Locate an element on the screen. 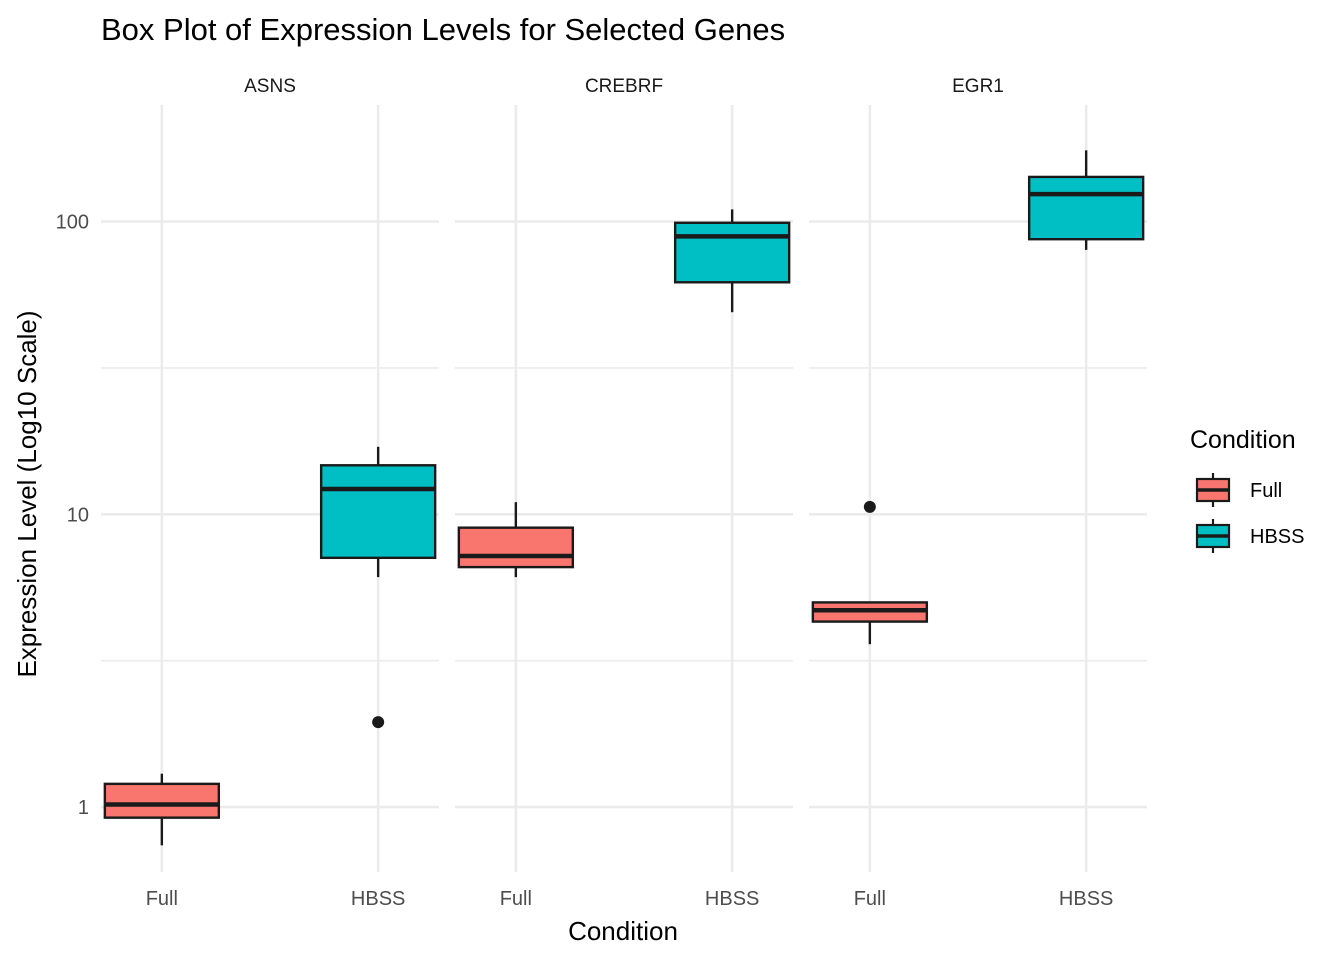 The height and width of the screenshot is (960, 1344). box-crebrf-full is located at coordinates (516, 540).